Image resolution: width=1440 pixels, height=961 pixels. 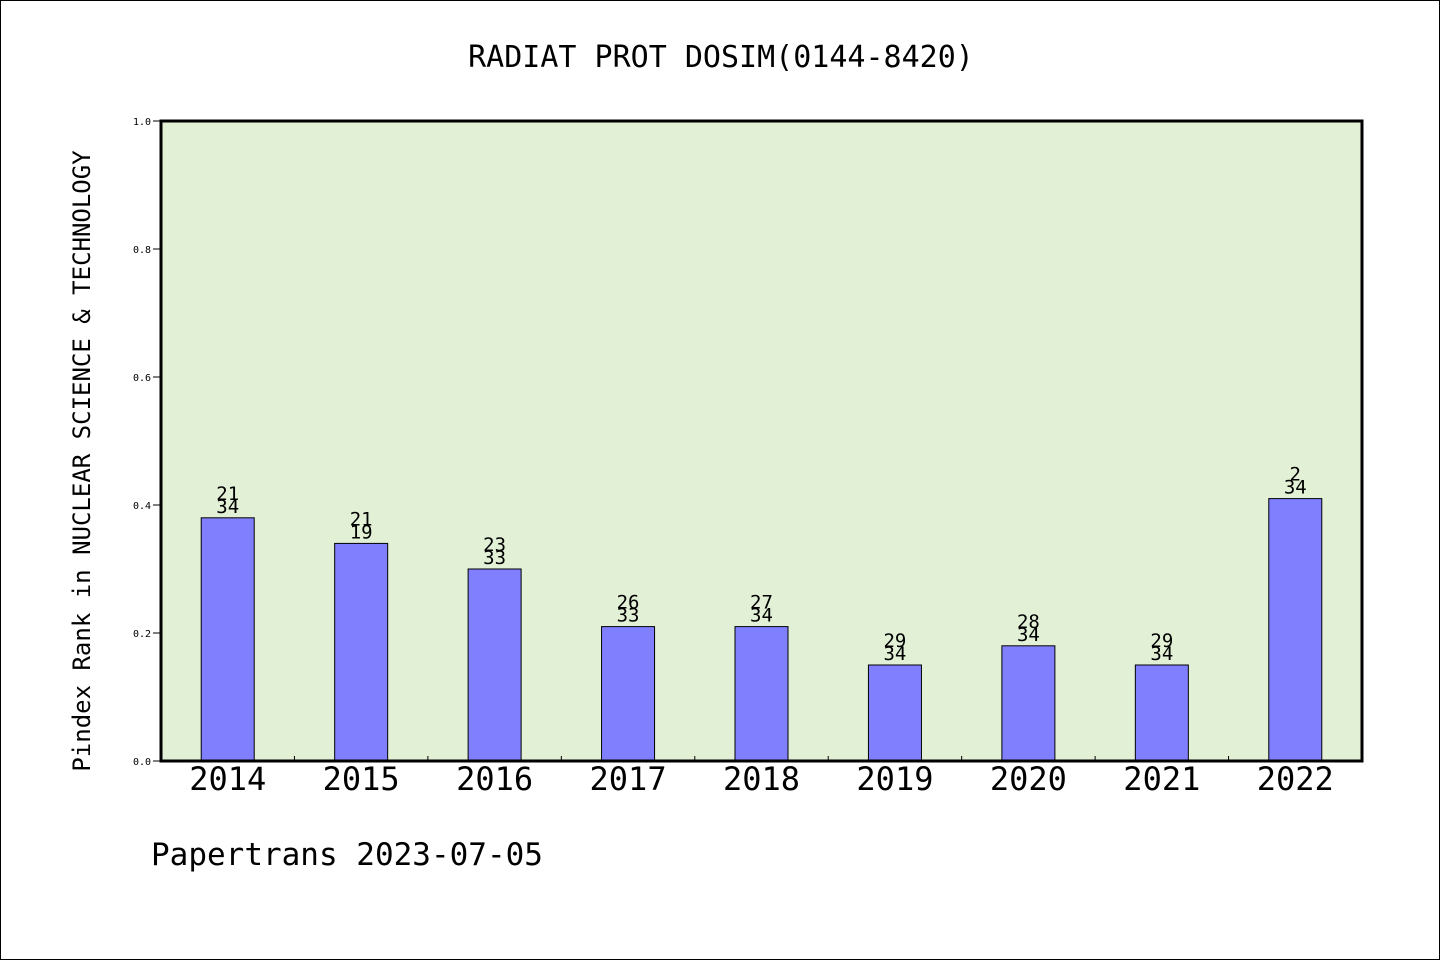 What do you see at coordinates (1295, 779) in the screenshot?
I see `x-tick-label: 2022` at bounding box center [1295, 779].